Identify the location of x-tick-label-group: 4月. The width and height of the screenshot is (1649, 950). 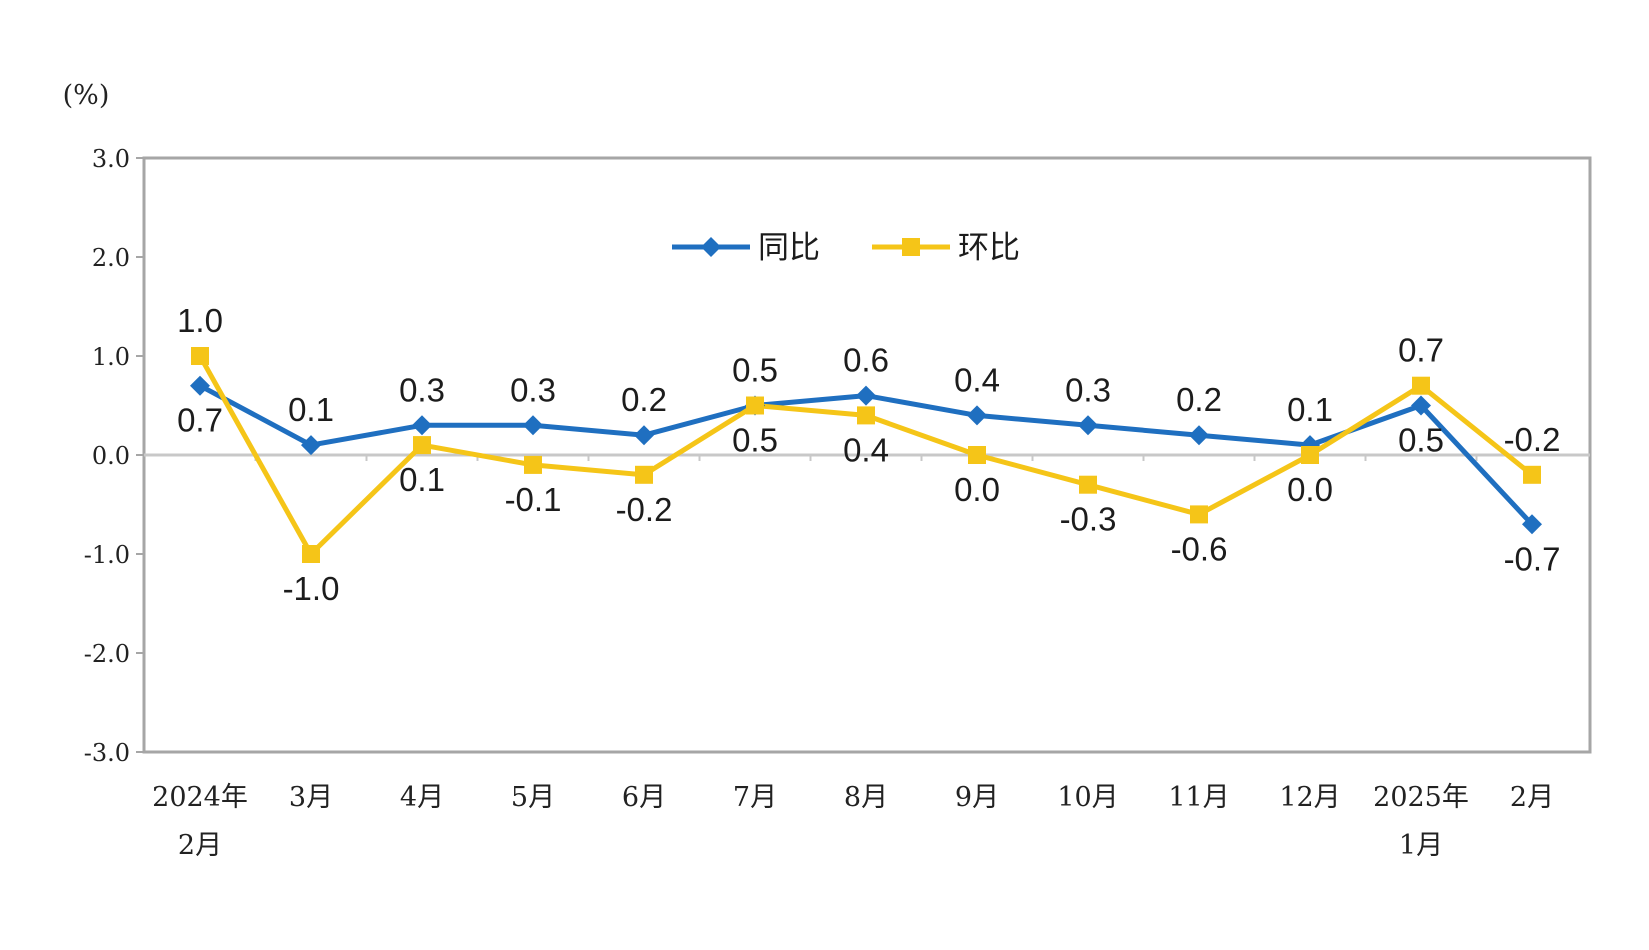
(422, 797).